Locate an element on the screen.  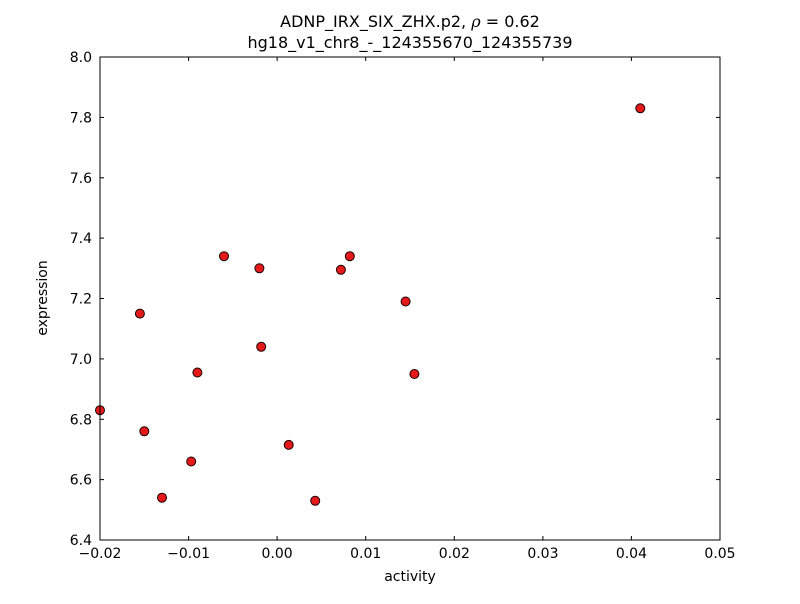
y-tick-label: 6.6 is located at coordinates (81, 481).